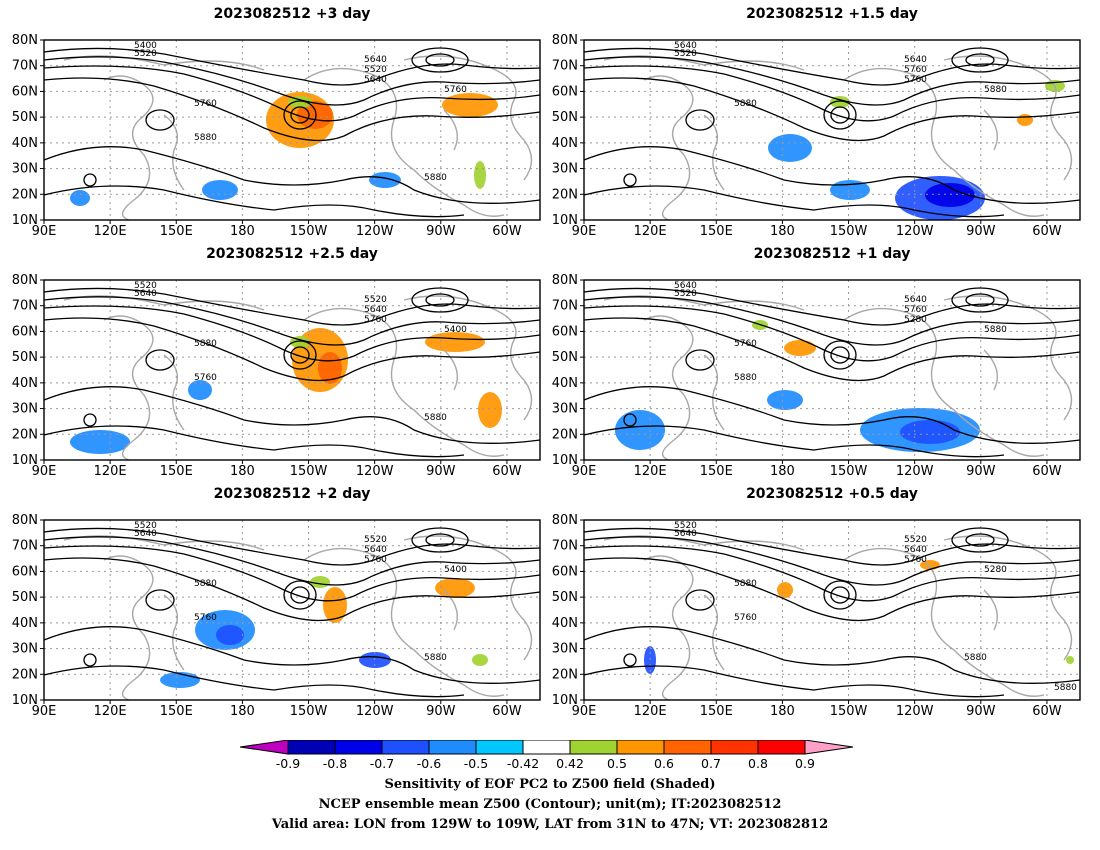  Describe the element at coordinates (292, 14) in the screenshot. I see `panel-title: 2023082512 +3 day` at that location.